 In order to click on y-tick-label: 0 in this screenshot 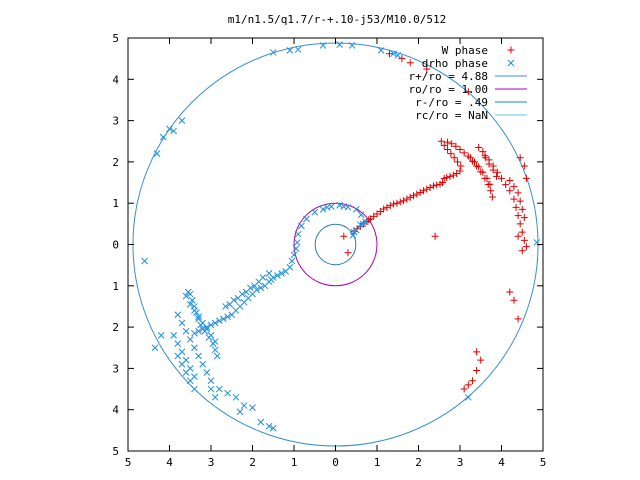, I will do `click(115, 245)`.